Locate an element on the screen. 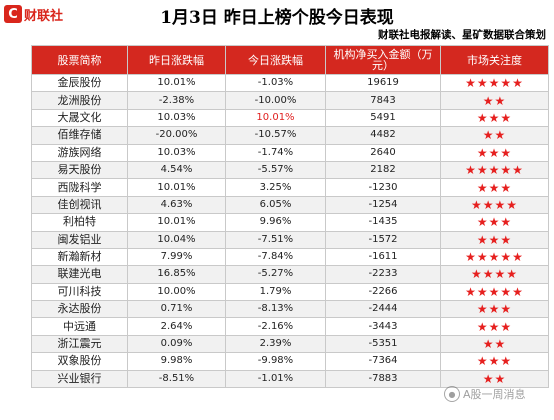 The image size is (554, 420). yesterday-change-cell: 2.64% is located at coordinates (176, 326).